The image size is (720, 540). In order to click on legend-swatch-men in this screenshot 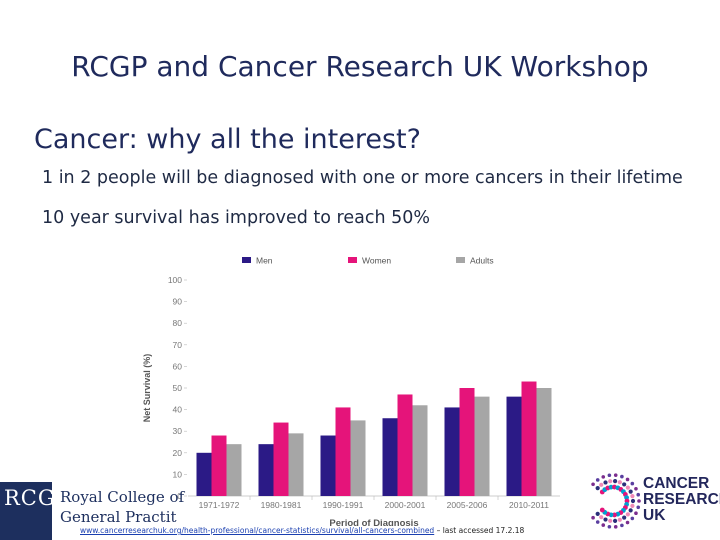, I will do `click(246, 260)`.